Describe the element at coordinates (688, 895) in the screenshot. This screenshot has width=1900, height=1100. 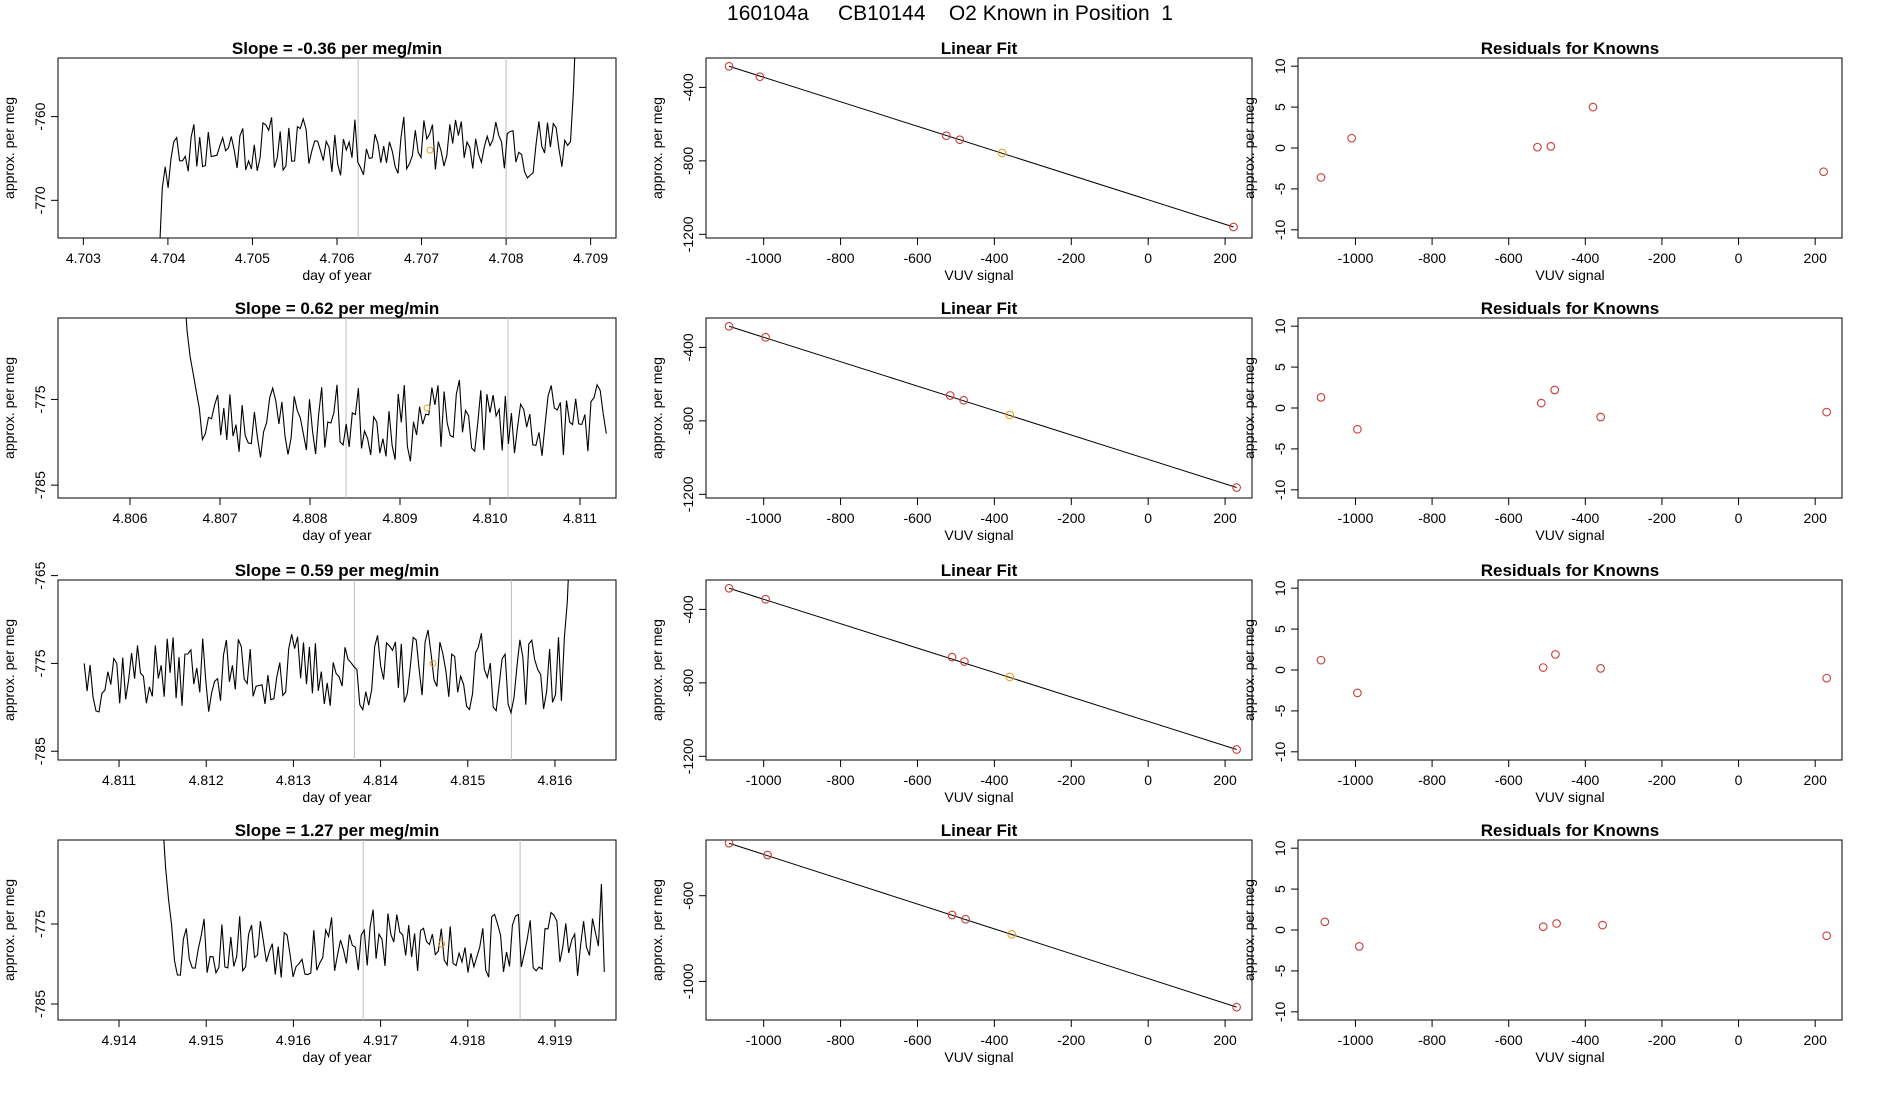
I see `y-tick-label: -600` at that location.